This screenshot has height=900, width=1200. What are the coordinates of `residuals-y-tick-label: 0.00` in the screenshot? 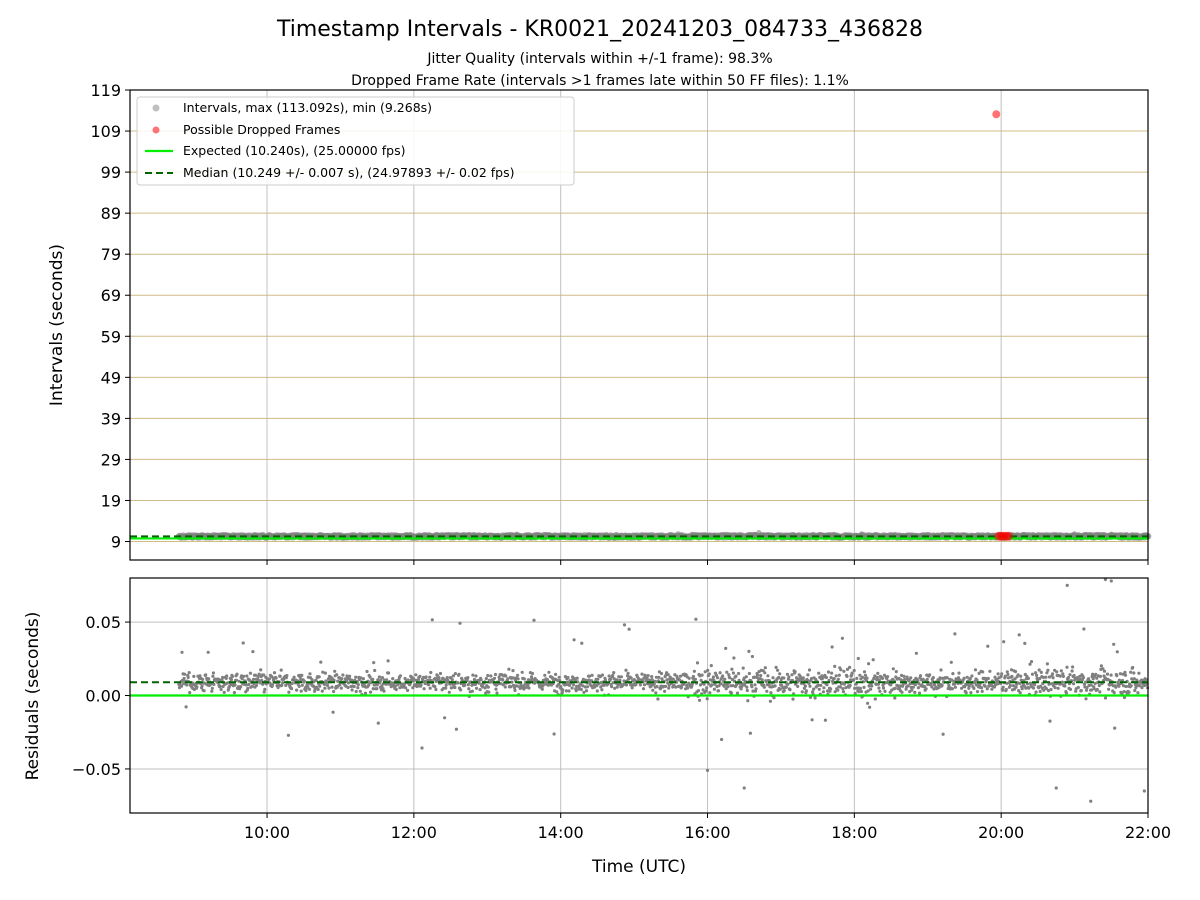 It's located at (103, 696).